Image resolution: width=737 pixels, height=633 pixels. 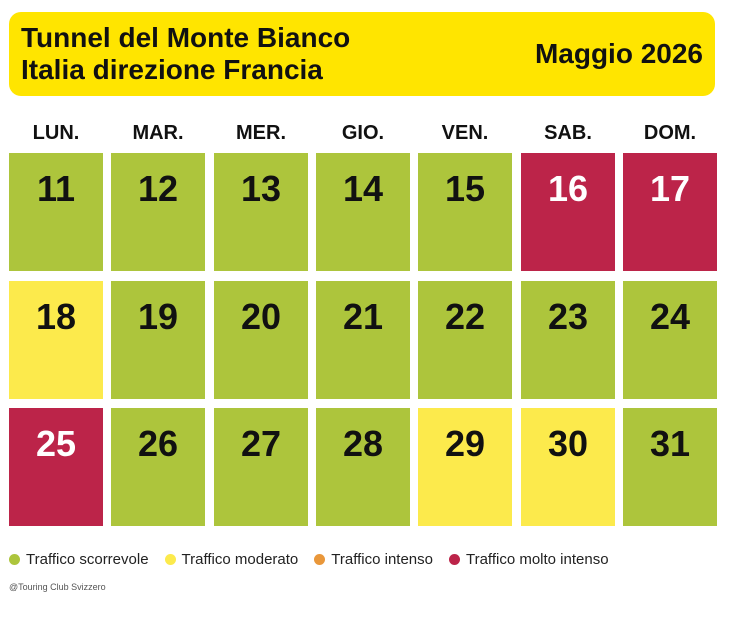 I want to click on day-number: 24, so click(x=670, y=316).